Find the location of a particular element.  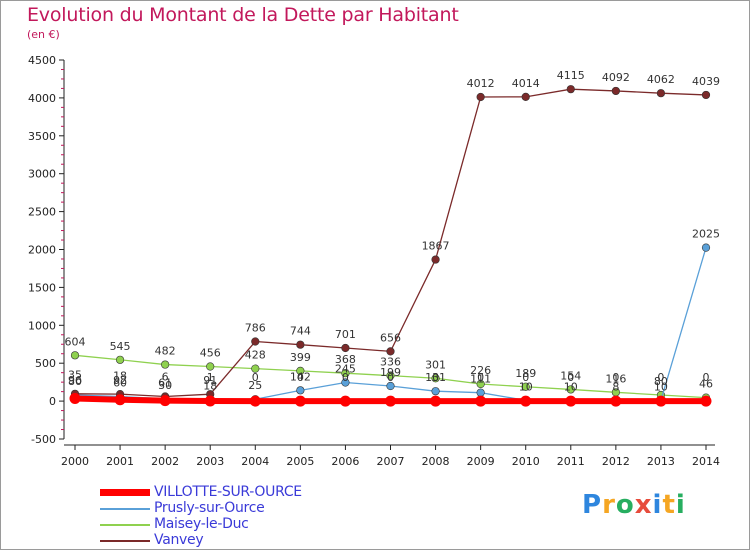

data-label: 92 is located at coordinates (120, 380).